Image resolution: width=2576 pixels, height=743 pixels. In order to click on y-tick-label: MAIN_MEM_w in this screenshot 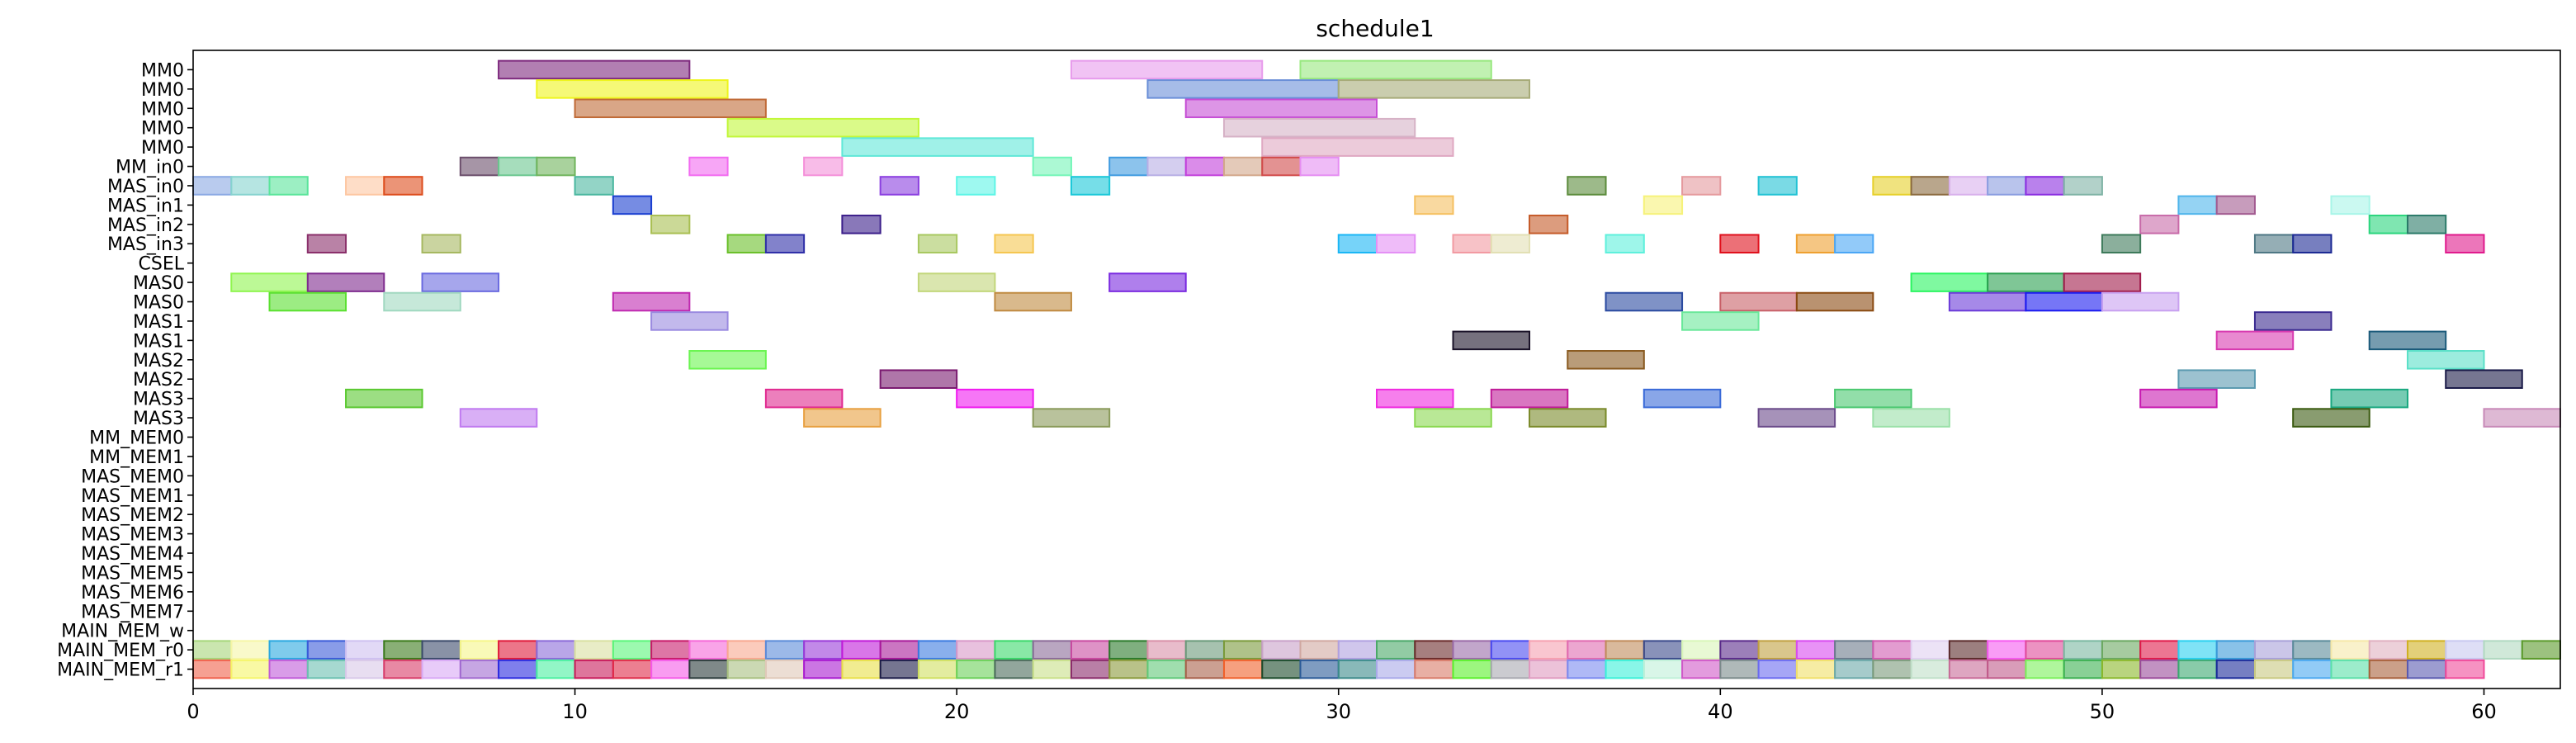, I will do `click(122, 632)`.